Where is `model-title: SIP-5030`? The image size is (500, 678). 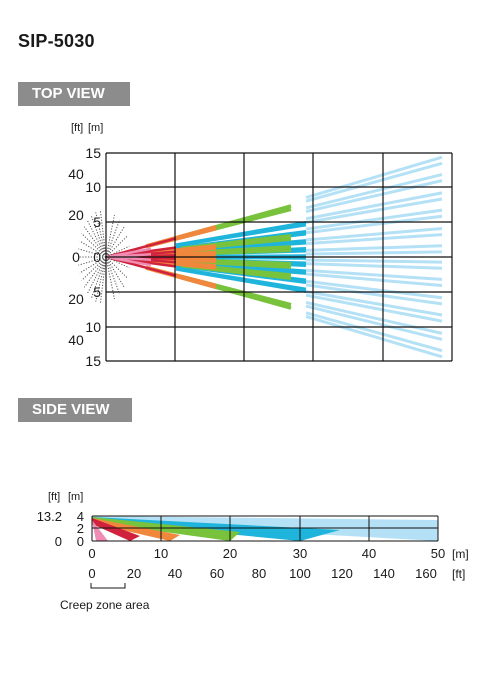 model-title: SIP-5030 is located at coordinates (56, 41).